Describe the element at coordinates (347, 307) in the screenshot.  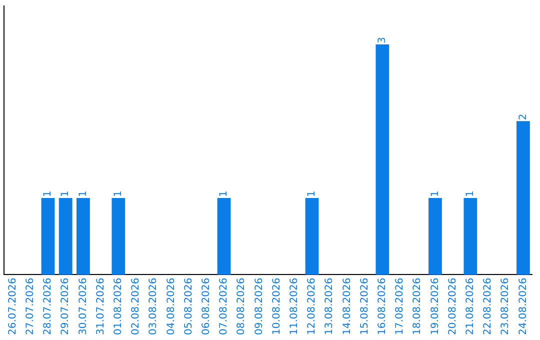
I see `x-tick-label: 14.08.2026` at that location.